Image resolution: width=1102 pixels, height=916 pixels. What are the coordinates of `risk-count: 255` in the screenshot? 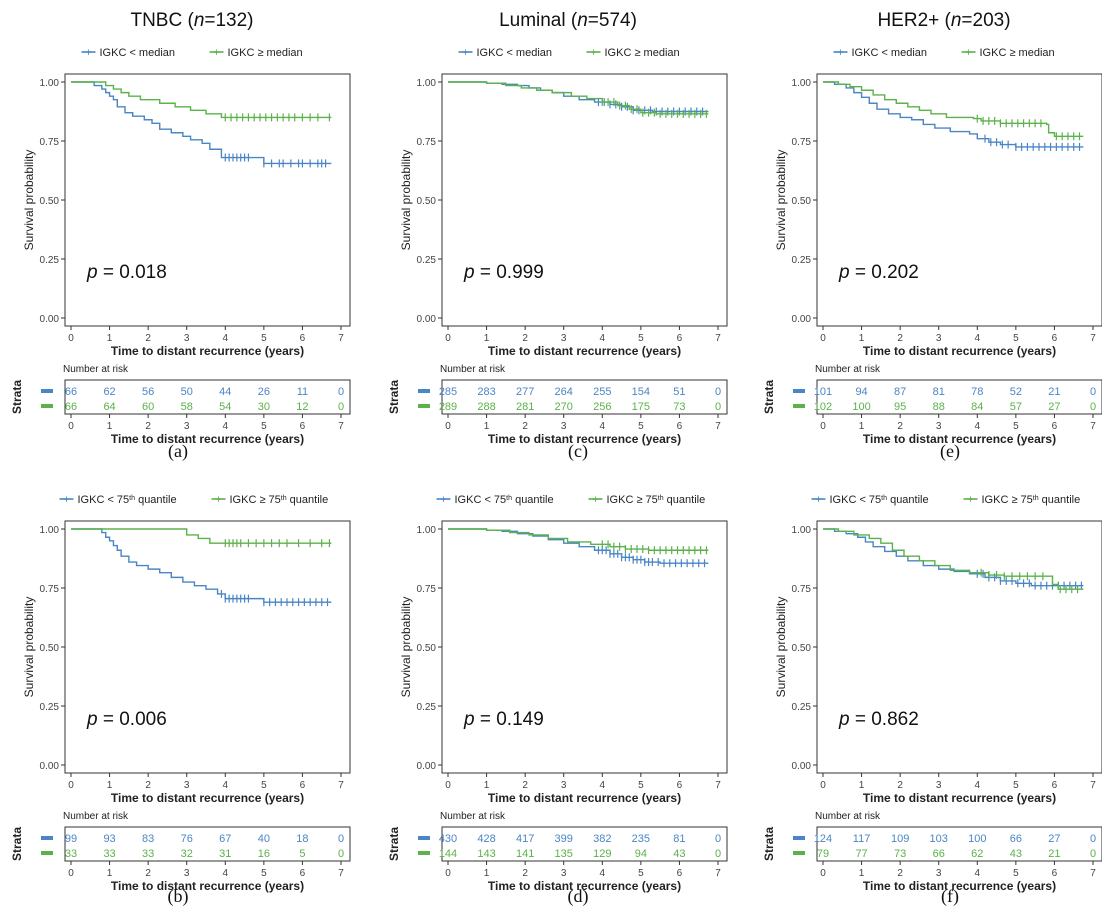 It's located at (602, 392).